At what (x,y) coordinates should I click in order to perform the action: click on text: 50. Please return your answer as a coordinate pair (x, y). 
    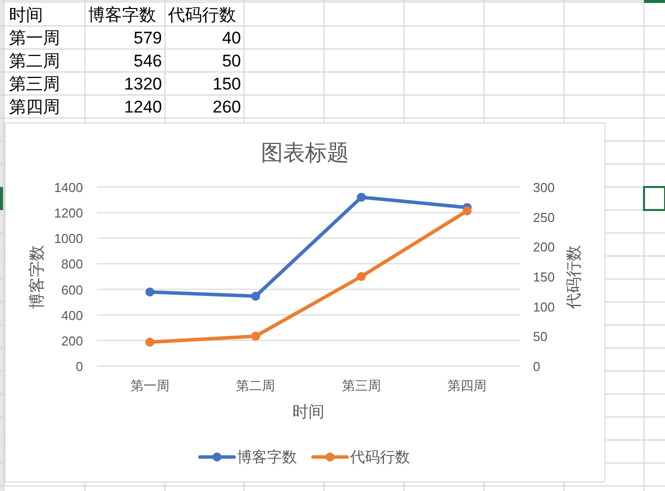
    Looking at the image, I should click on (231, 61).